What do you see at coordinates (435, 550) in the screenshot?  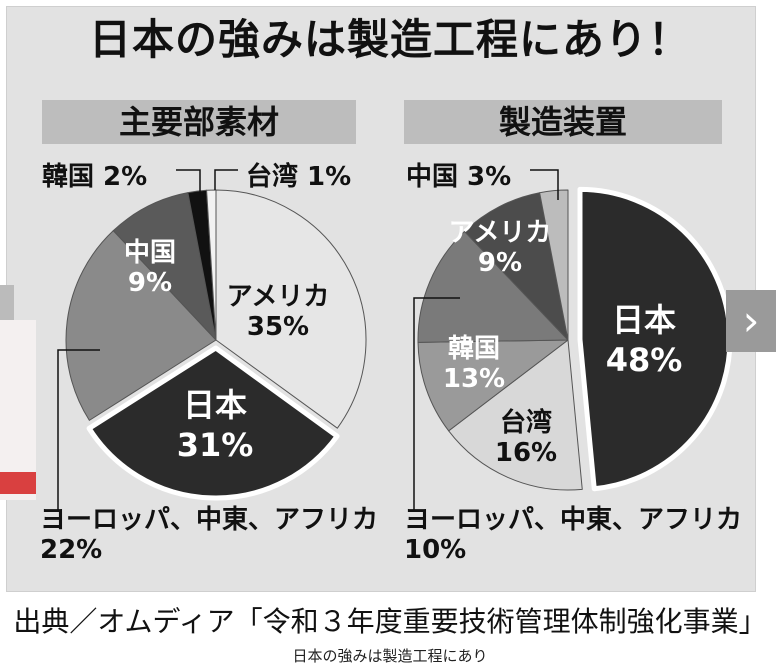 I see `label-emea-eq-pct: 10%` at bounding box center [435, 550].